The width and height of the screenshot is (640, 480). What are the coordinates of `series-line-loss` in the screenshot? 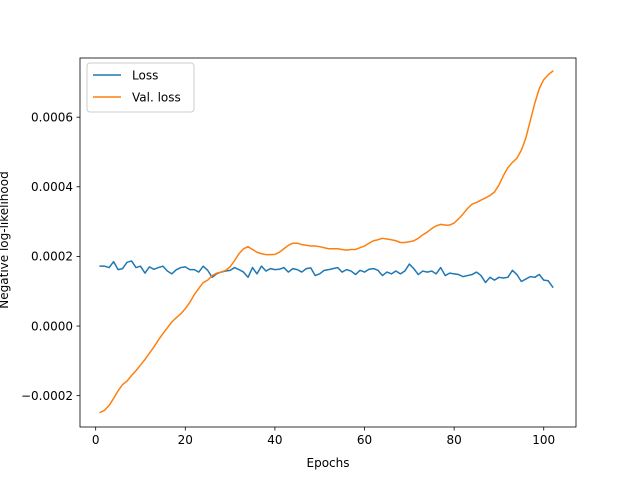 It's located at (326, 274).